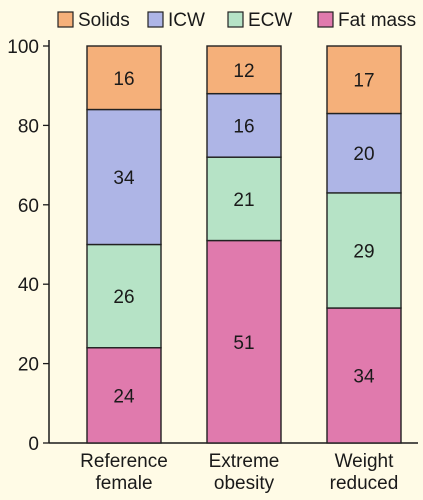 This screenshot has width=423, height=500. What do you see at coordinates (377, 20) in the screenshot?
I see `legend-label-fat-mass: Fat mass` at bounding box center [377, 20].